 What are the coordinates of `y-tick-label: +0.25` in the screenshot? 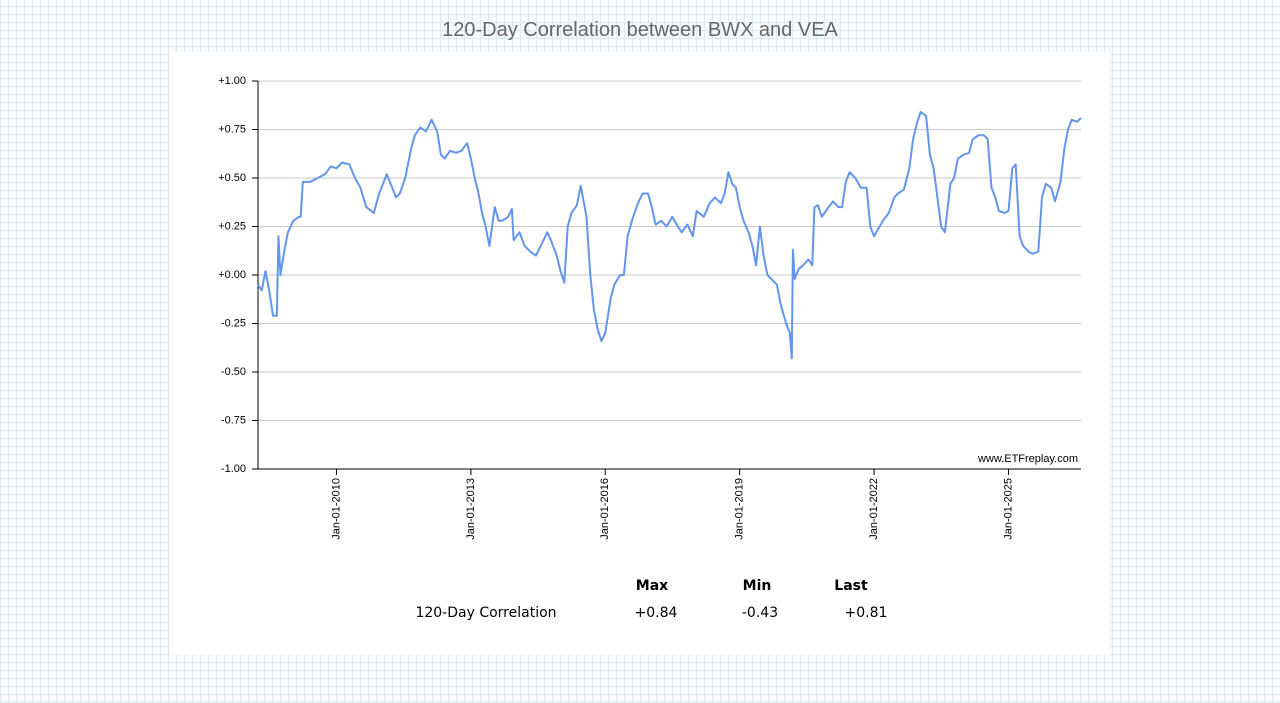 It's located at (232, 226).